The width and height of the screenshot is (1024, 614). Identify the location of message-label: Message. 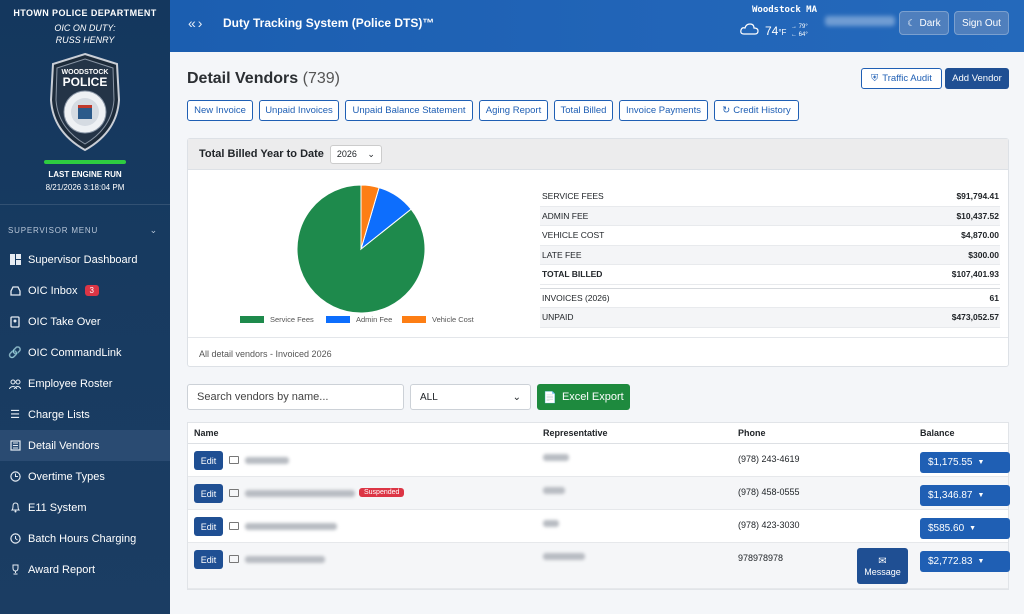
(882, 571).